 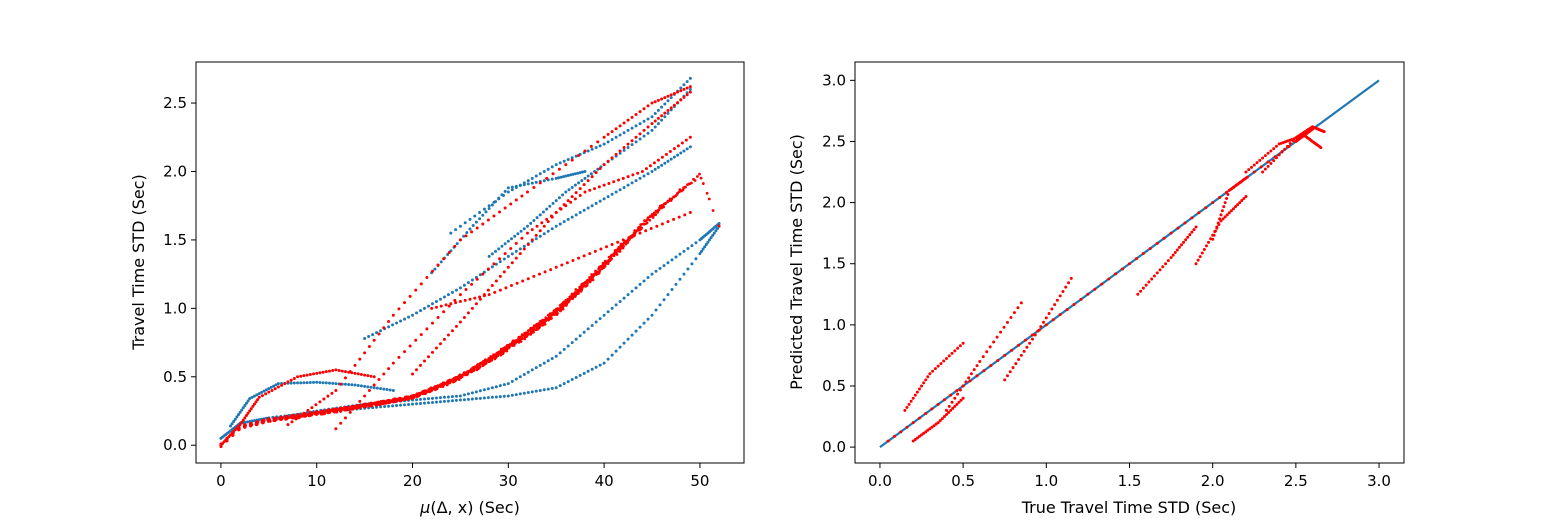 What do you see at coordinates (963, 481) in the screenshot?
I see `x-tick-label: 0.5` at bounding box center [963, 481].